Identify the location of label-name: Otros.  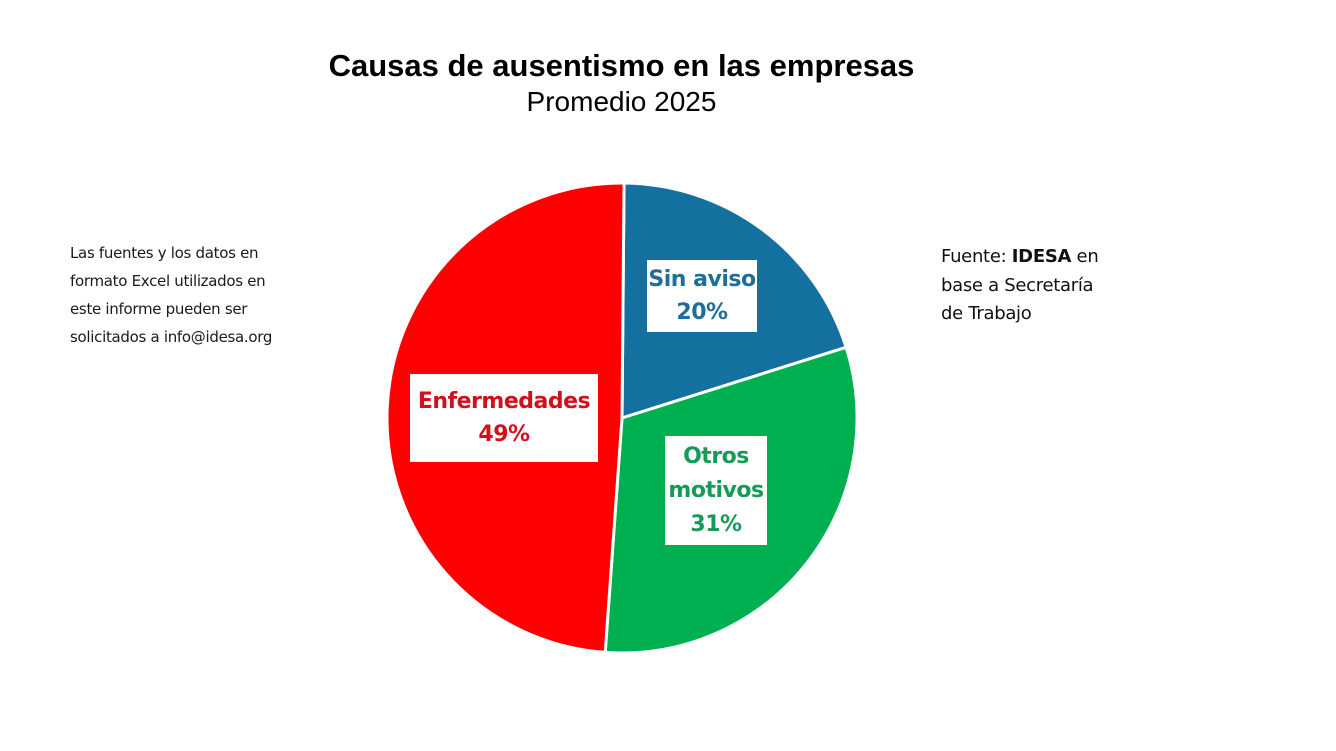
(716, 456).